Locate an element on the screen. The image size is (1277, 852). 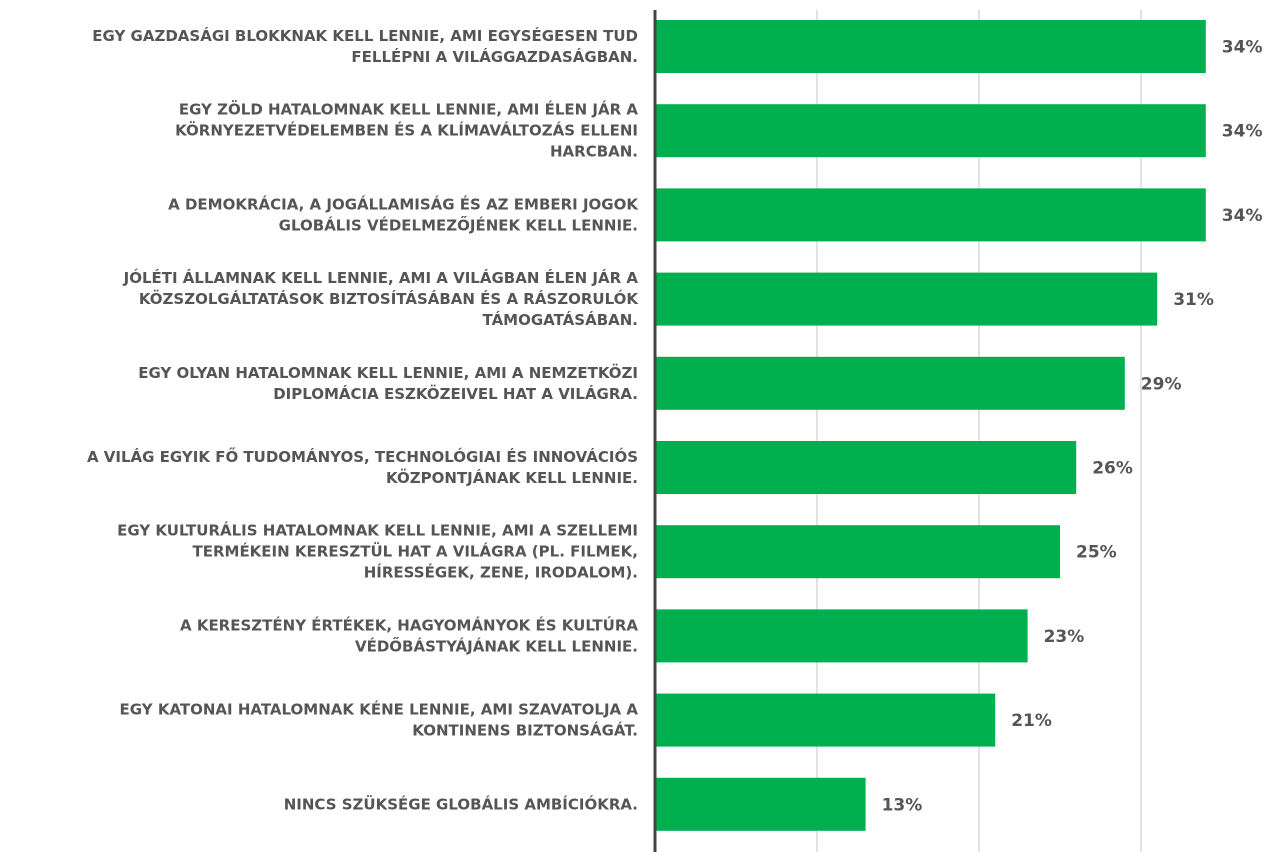
value-label-6: 26% is located at coordinates (1112, 469).